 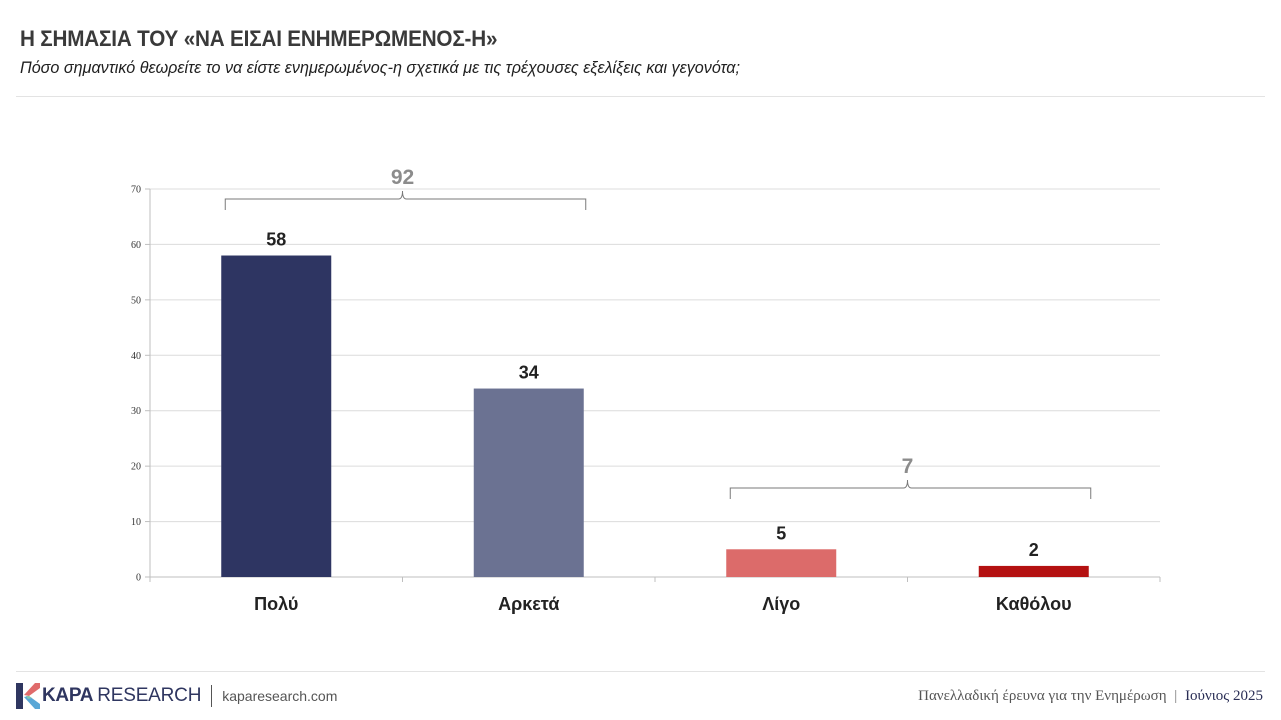 I want to click on y-tick-label: 70, so click(x=136, y=190).